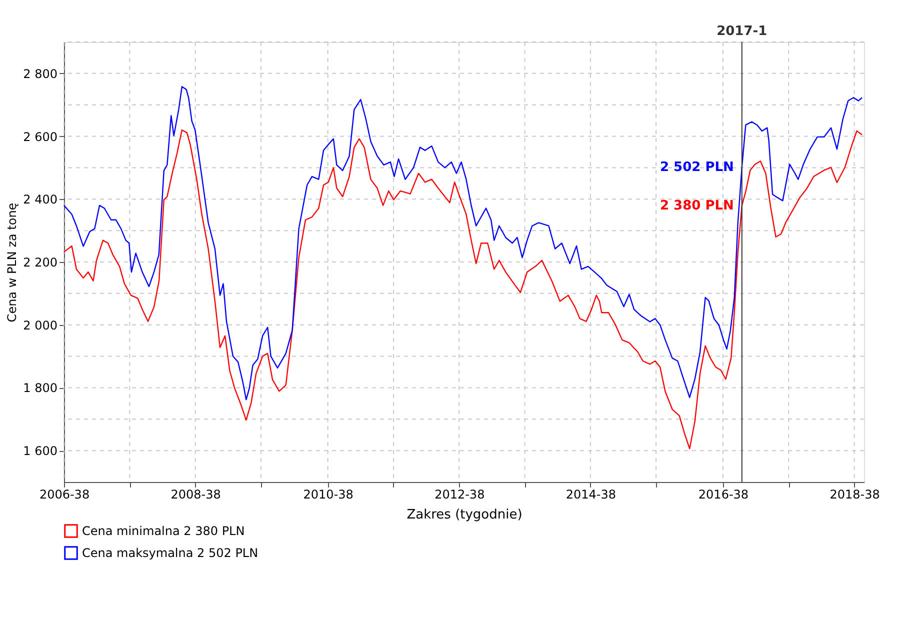 The image size is (917, 622). What do you see at coordinates (464, 515) in the screenshot?
I see `x-axis-title: Zakres (tygodnie)` at bounding box center [464, 515].